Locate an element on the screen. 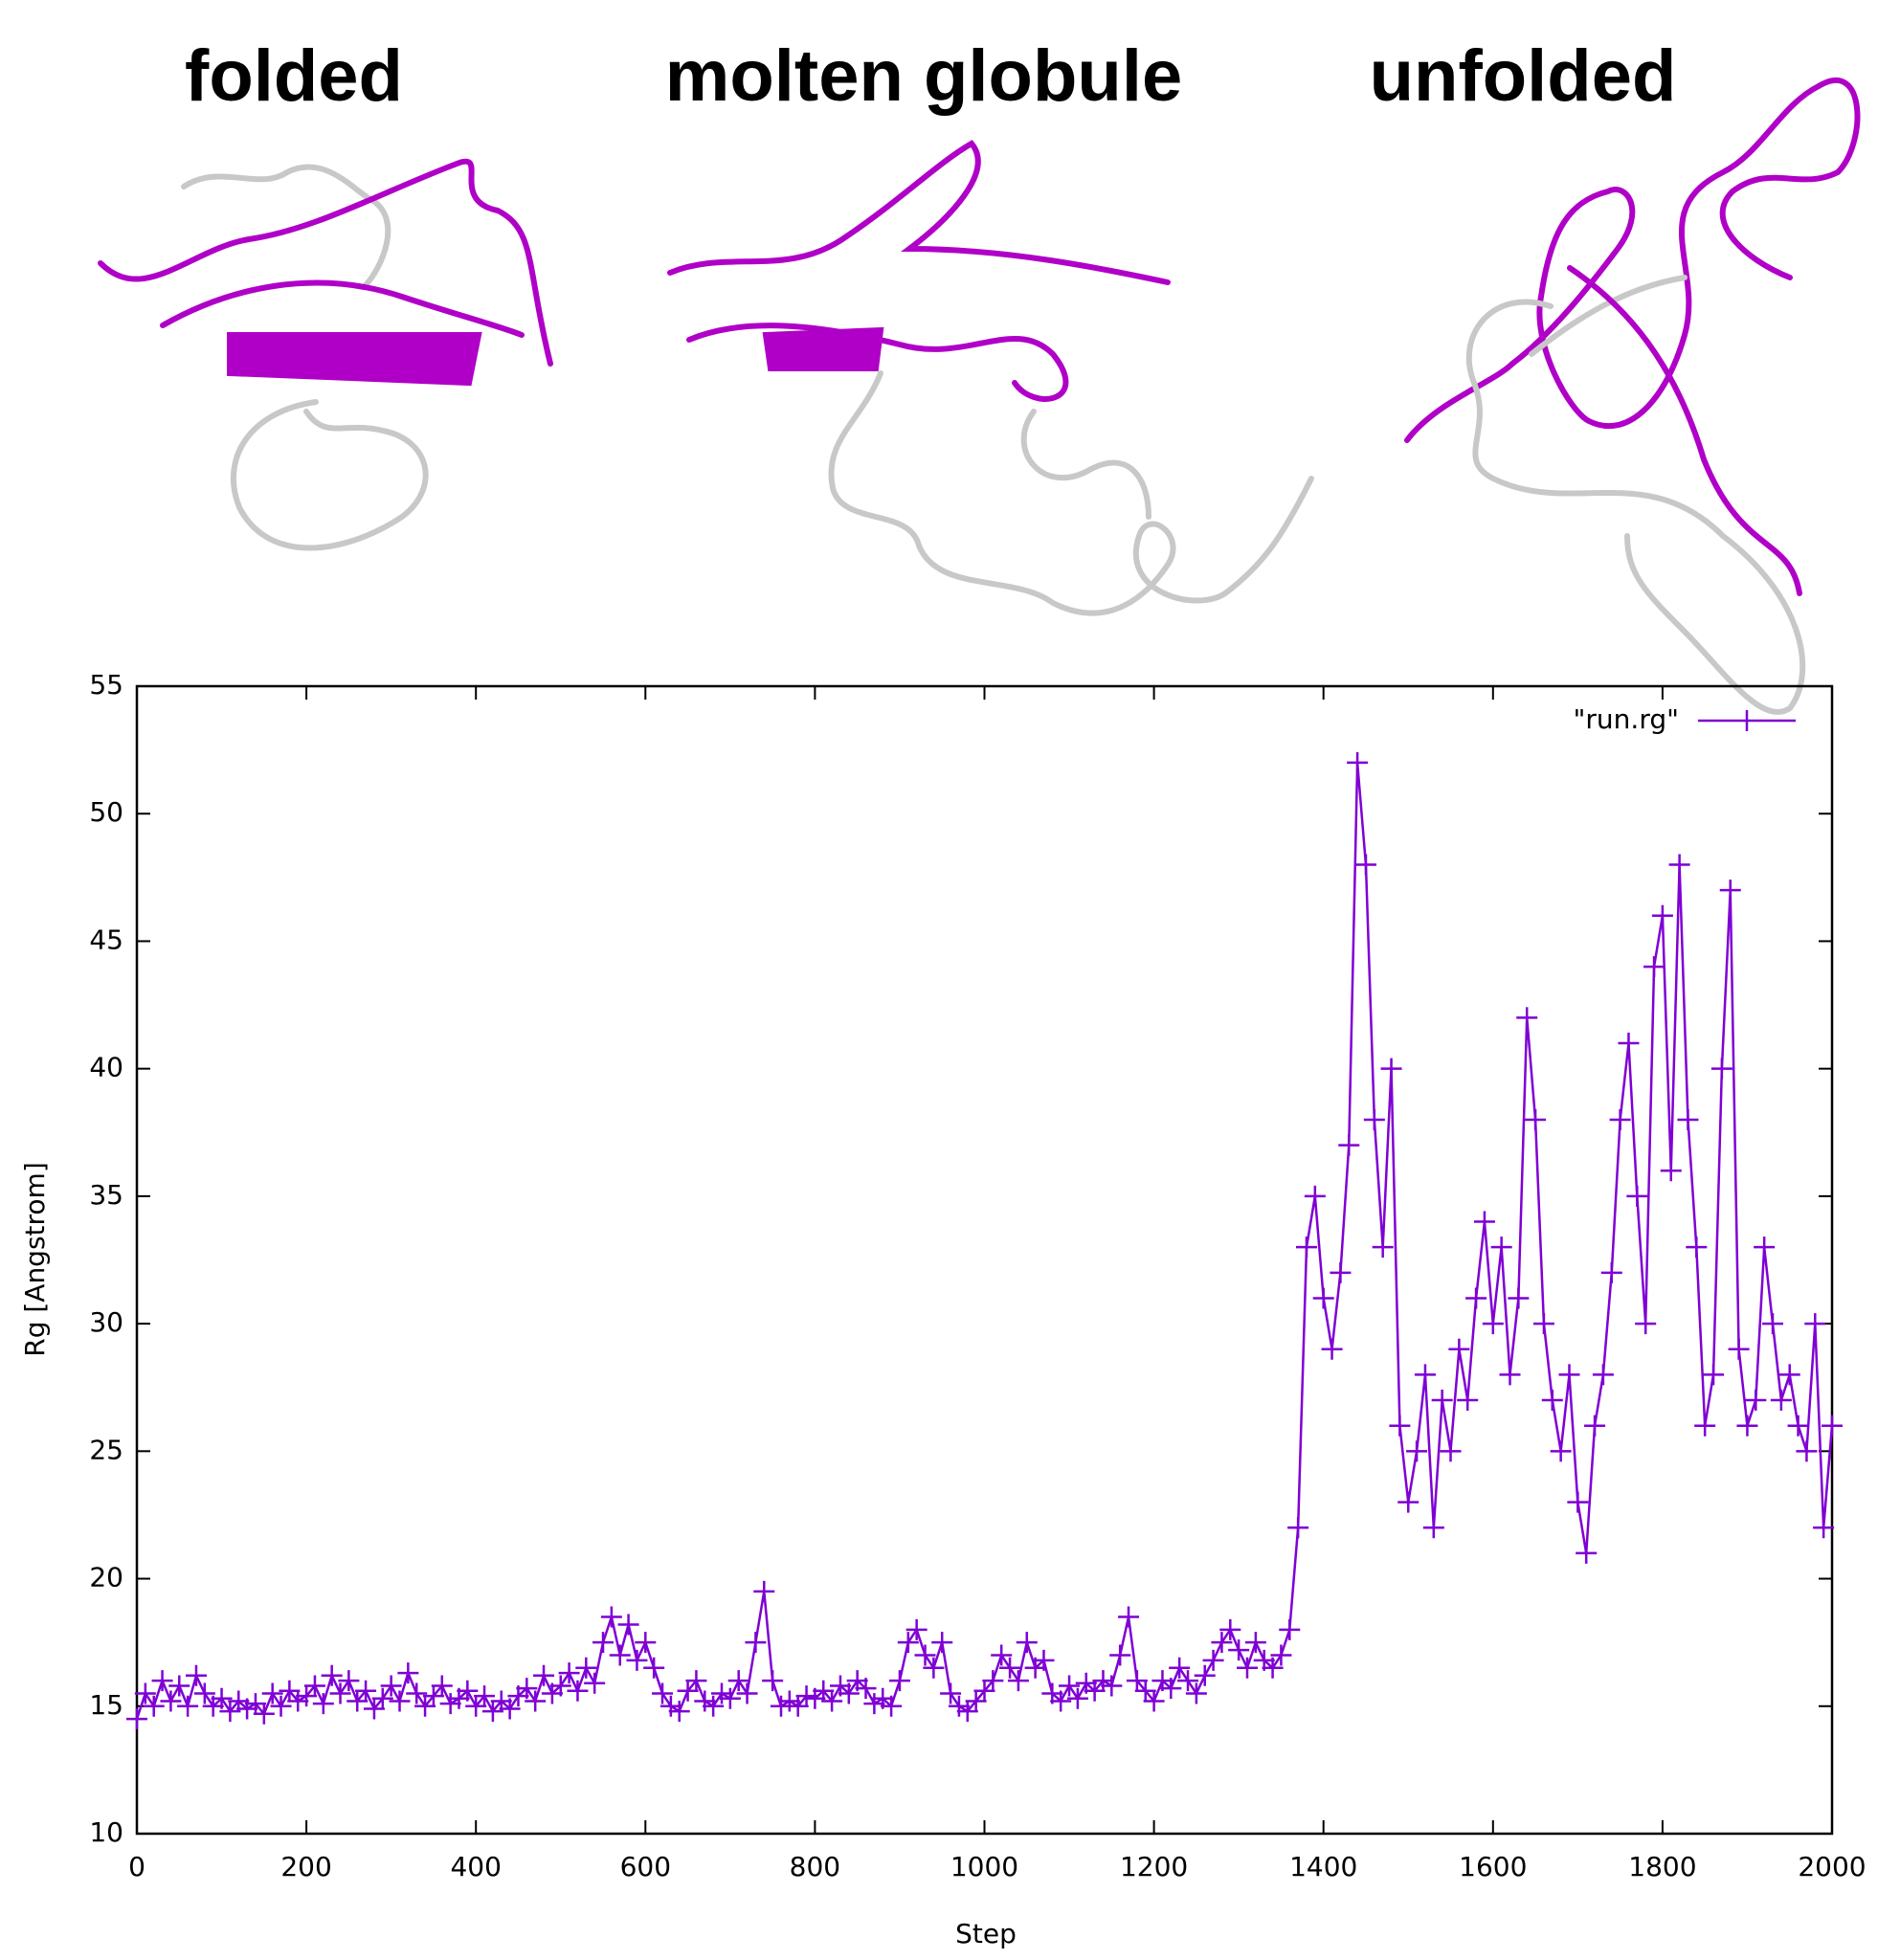 Image resolution: width=1900 pixels, height=1960 pixels. x-tick-label: 1400 is located at coordinates (1323, 1867).